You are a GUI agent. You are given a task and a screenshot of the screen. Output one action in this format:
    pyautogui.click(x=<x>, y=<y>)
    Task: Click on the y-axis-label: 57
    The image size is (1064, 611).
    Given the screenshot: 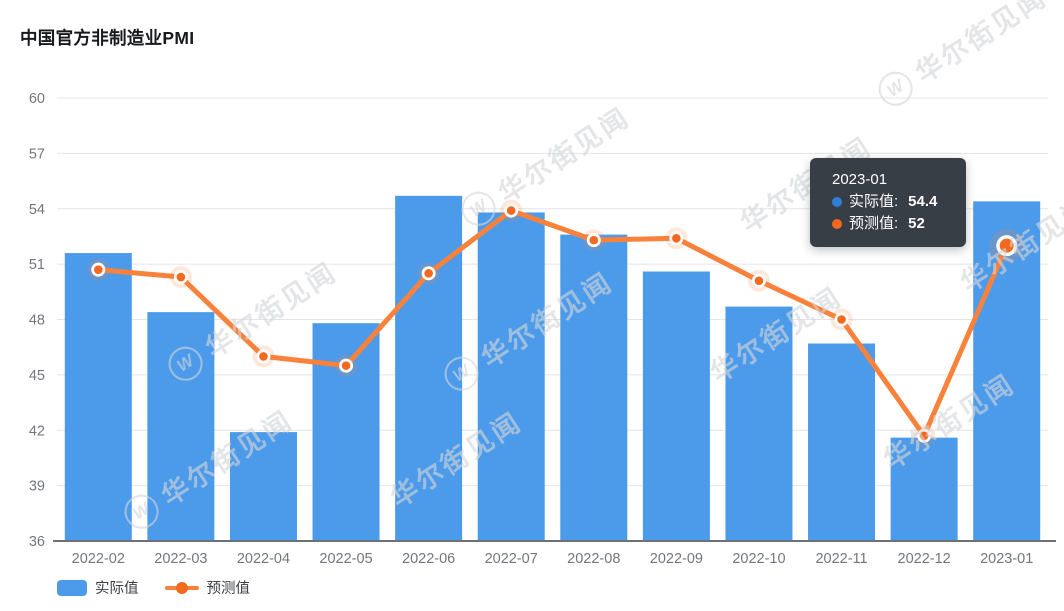 What is the action you would take?
    pyautogui.click(x=37, y=154)
    